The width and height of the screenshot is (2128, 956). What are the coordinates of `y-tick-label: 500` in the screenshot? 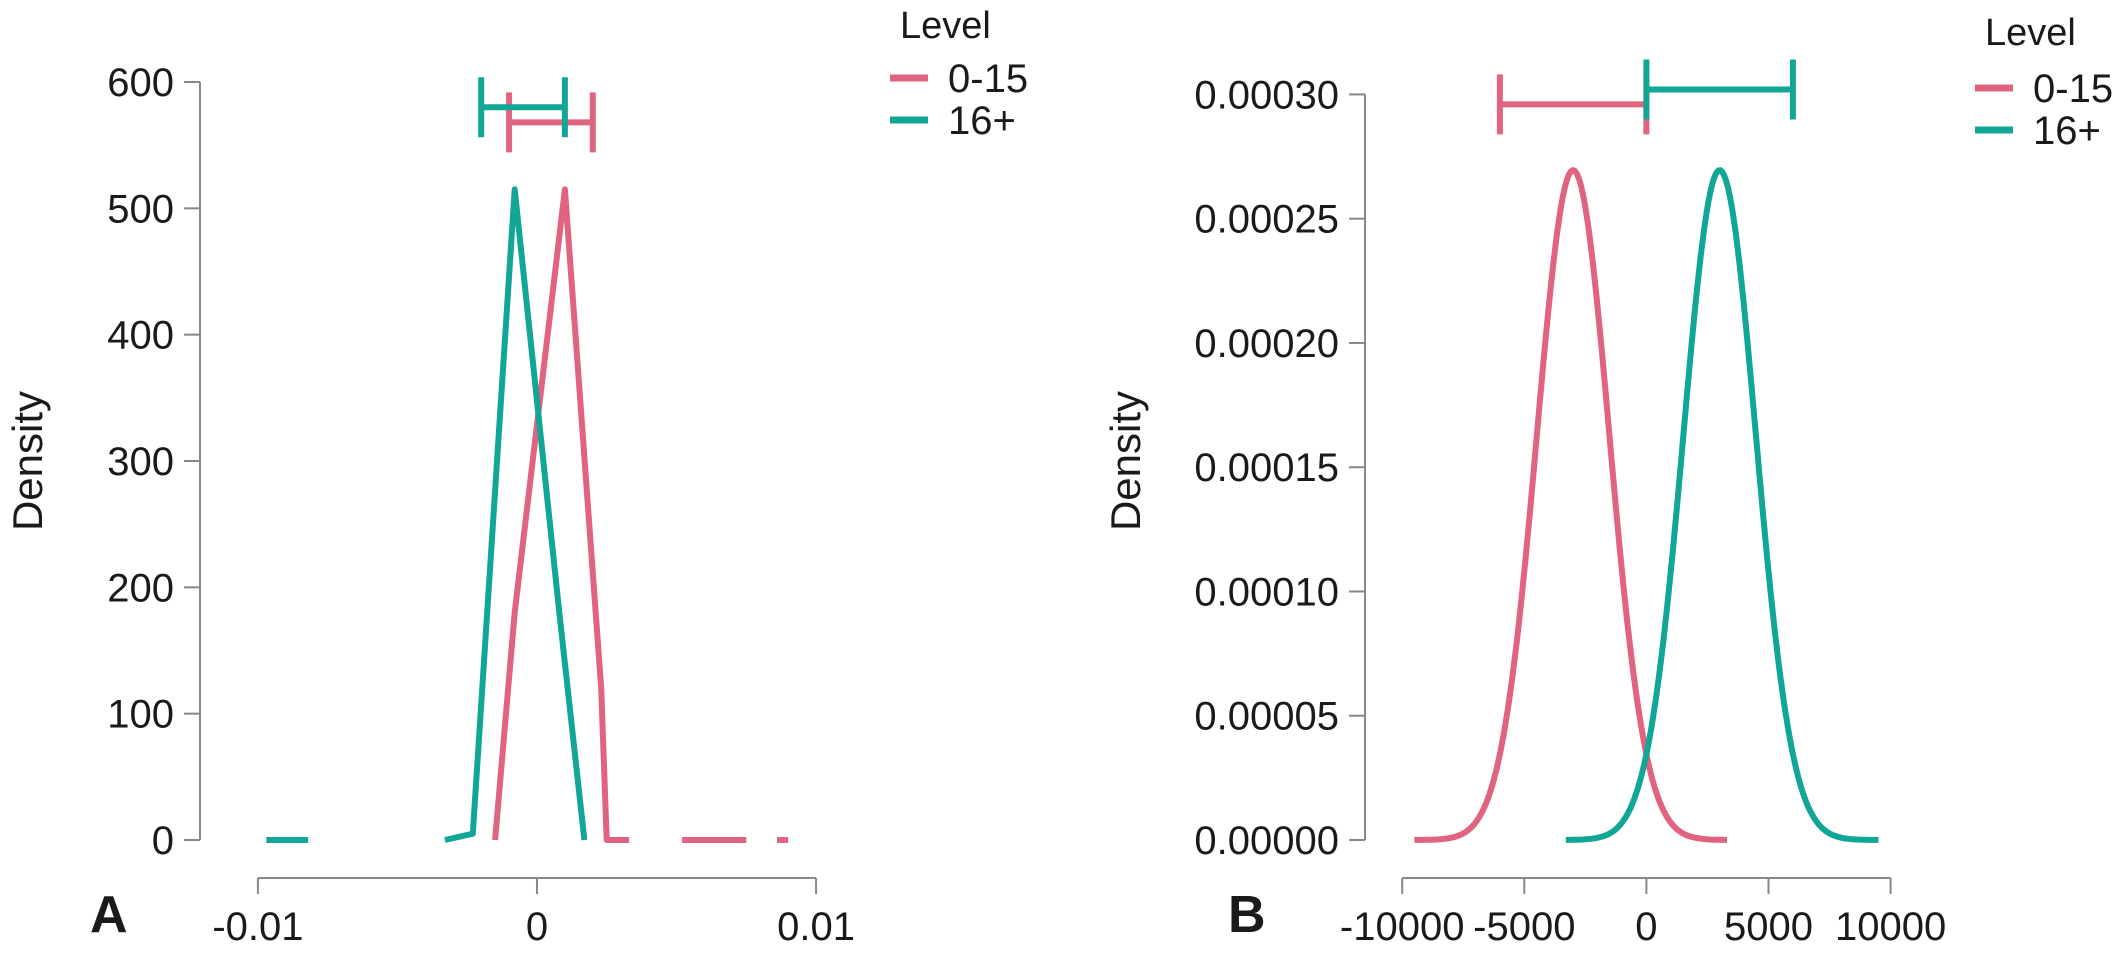 It's located at (140, 209).